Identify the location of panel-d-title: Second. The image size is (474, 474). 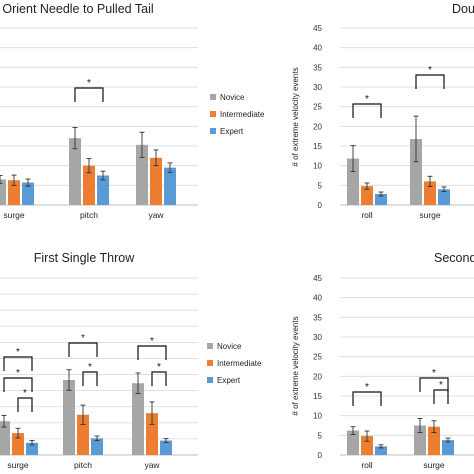
(454, 258).